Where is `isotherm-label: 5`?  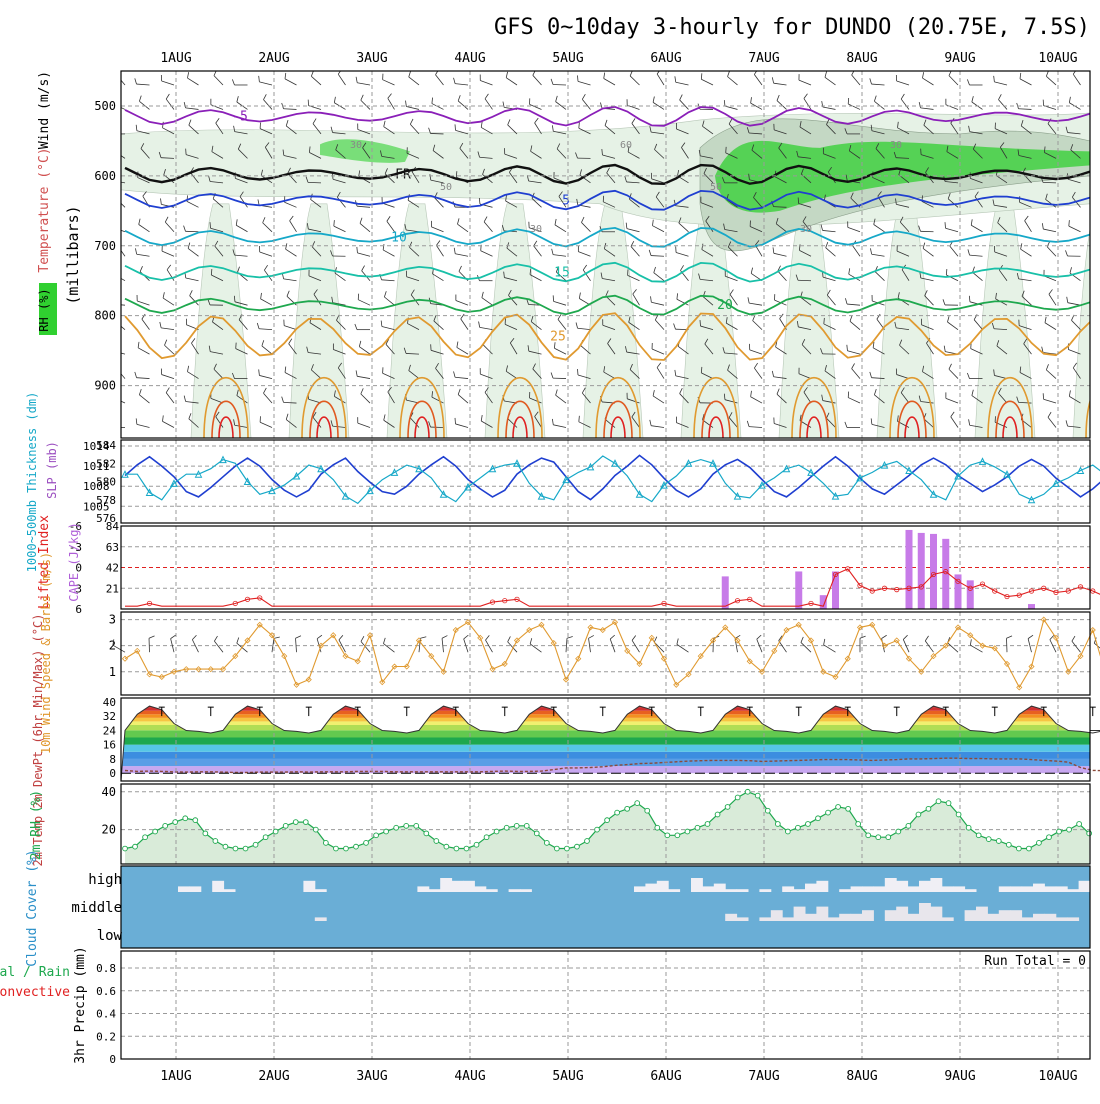 isotherm-label: 5 is located at coordinates (566, 200).